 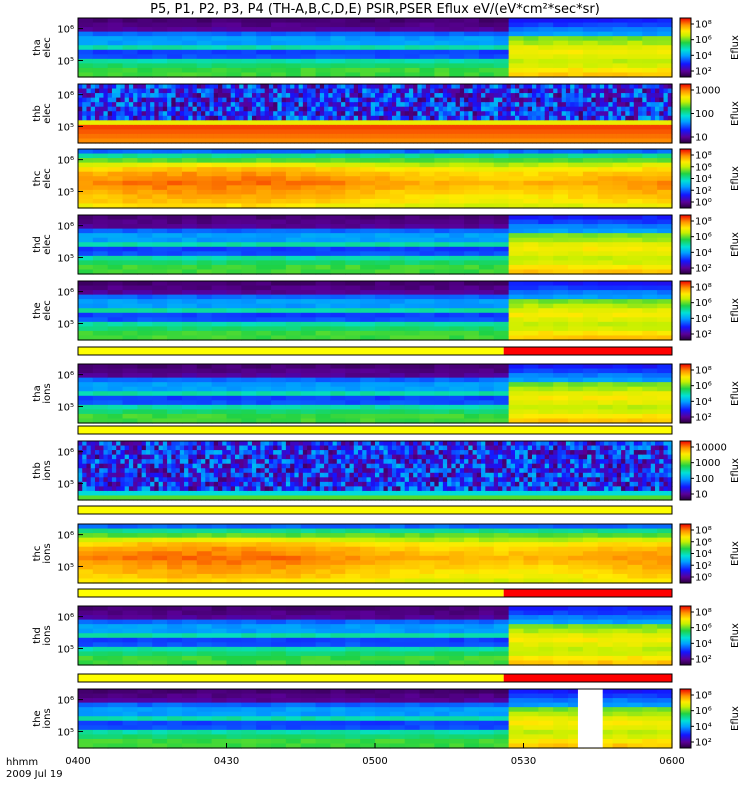 What do you see at coordinates (703, 25) in the screenshot?
I see `colorbar-tick-label: 10⁸` at bounding box center [703, 25].